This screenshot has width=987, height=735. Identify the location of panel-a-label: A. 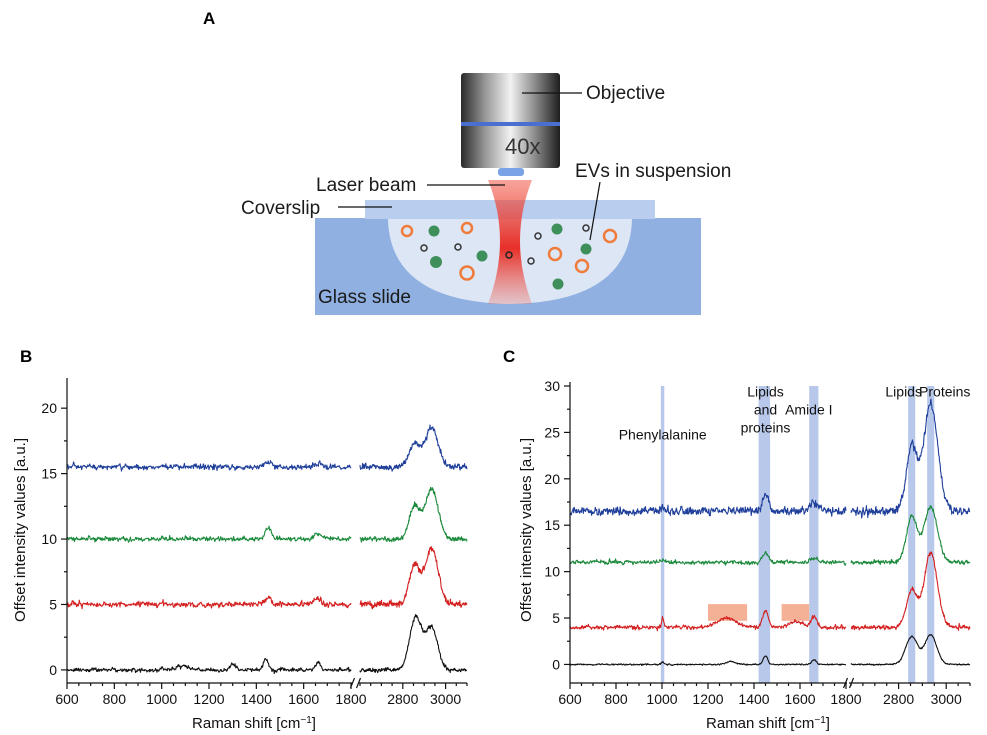
(209, 18).